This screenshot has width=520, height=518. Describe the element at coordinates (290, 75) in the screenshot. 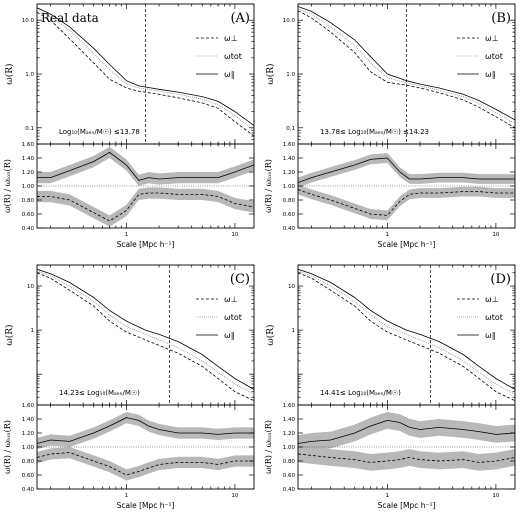

I see `y-tick-label: 1.0` at that location.